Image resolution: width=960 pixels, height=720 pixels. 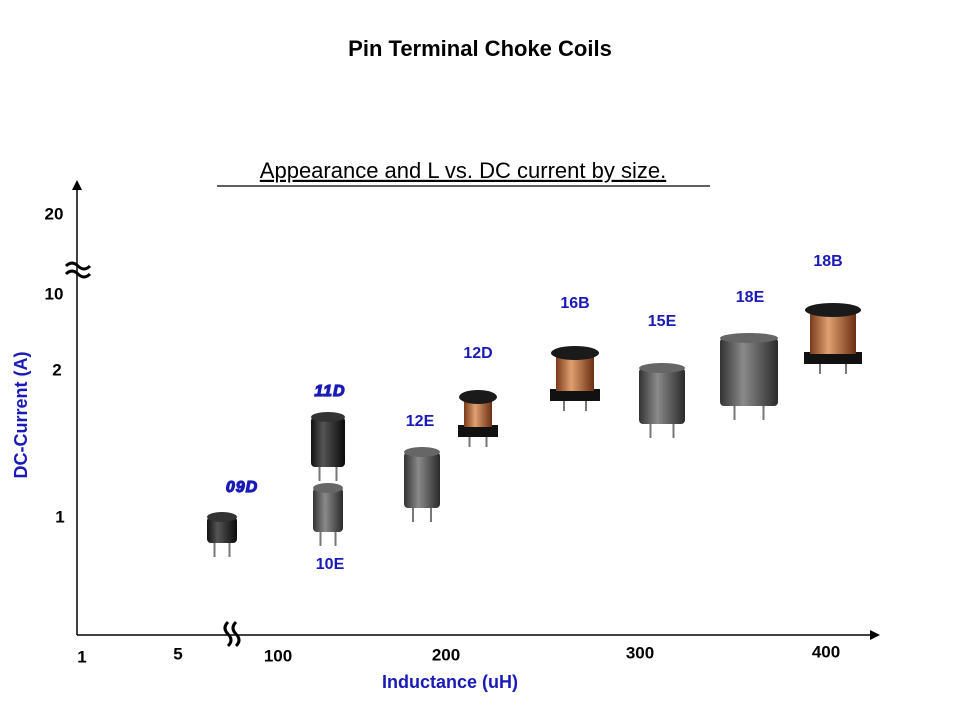 I want to click on y-tick-label: 1, so click(x=59, y=516).